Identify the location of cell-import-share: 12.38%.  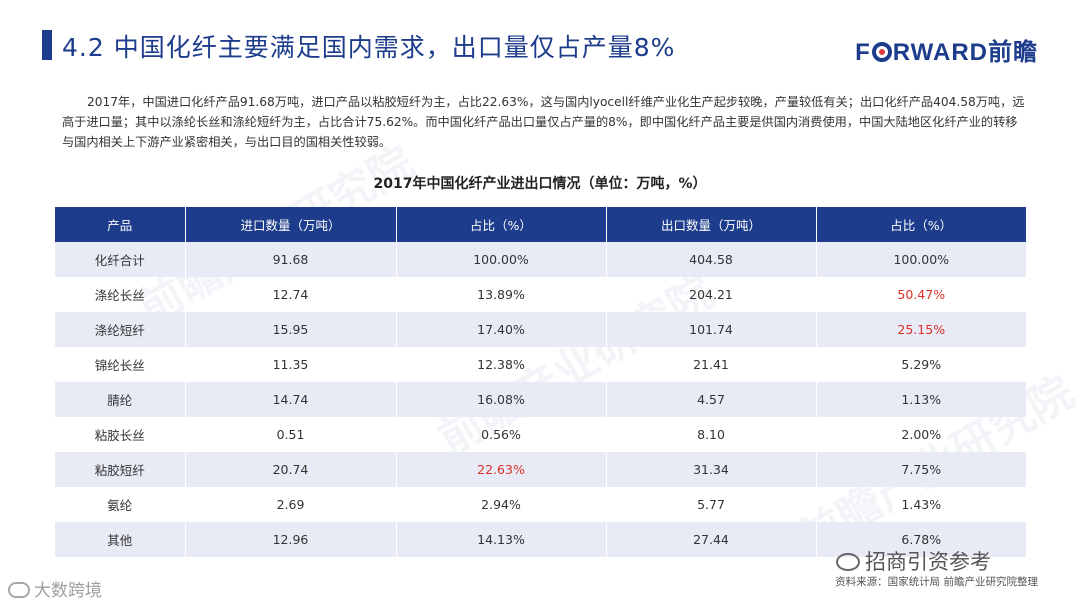
(501, 364).